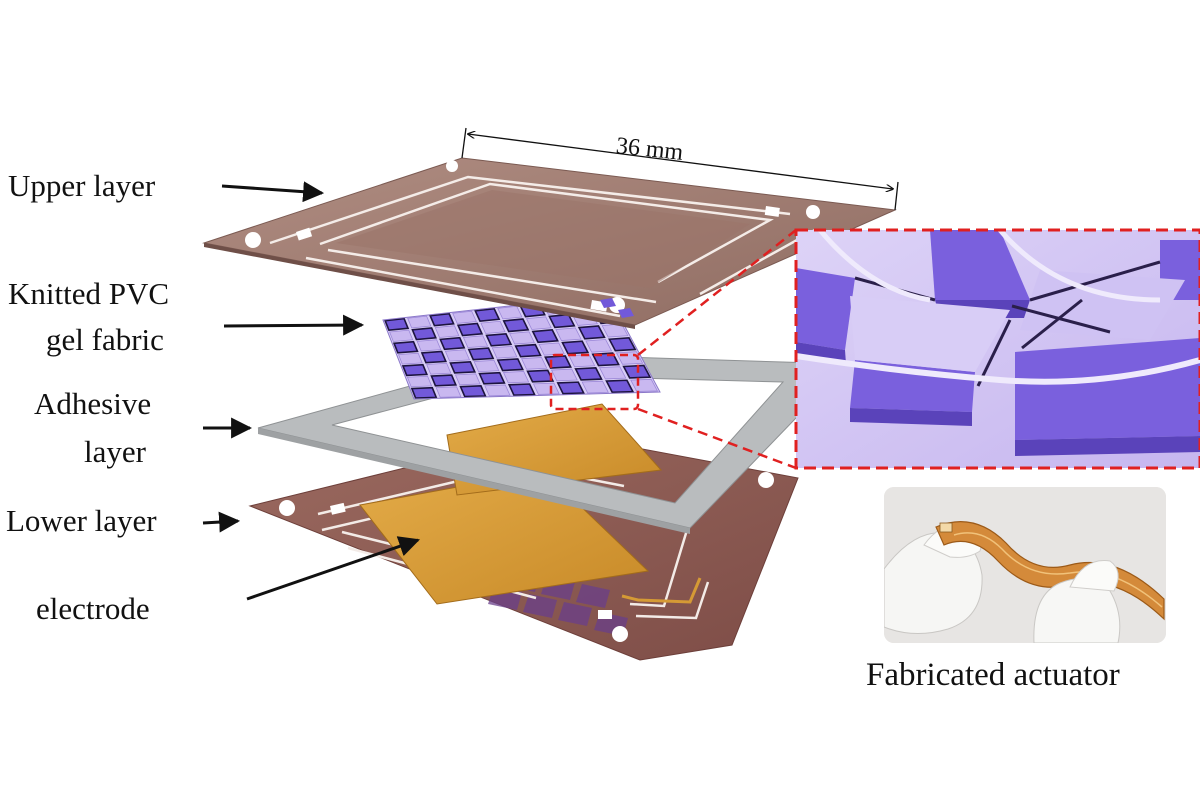 This screenshot has height=800, width=1200. I want to click on electrode-trace, so click(661, 590).